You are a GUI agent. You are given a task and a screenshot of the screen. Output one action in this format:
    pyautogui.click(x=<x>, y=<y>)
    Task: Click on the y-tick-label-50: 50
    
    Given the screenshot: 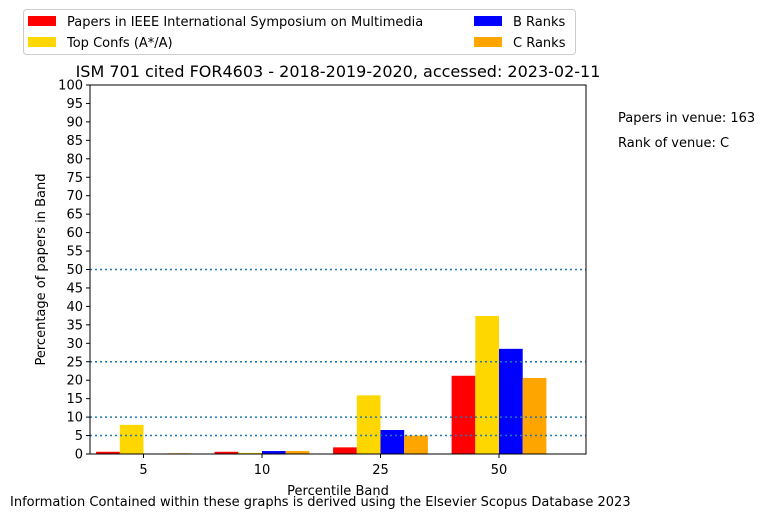 What is the action you would take?
    pyautogui.click(x=74, y=270)
    